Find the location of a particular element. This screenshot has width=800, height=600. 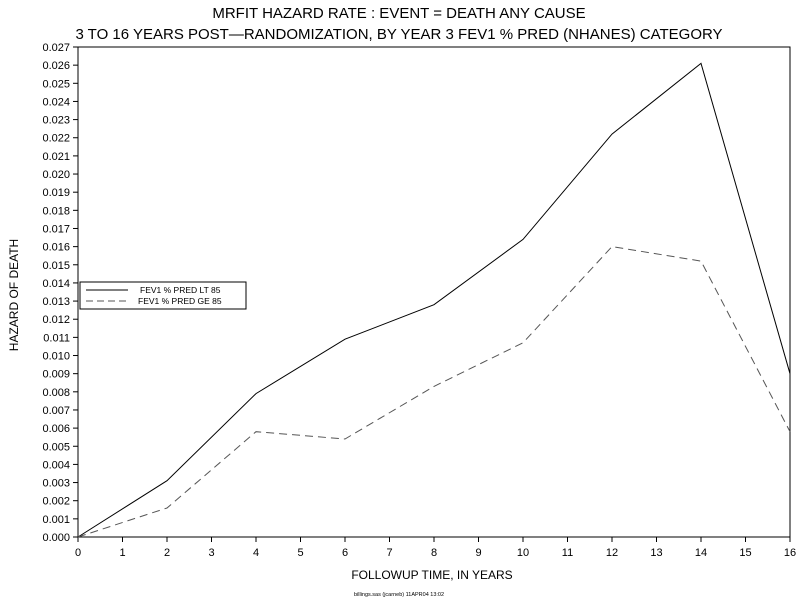

x-tick-label: 0 is located at coordinates (78, 553).